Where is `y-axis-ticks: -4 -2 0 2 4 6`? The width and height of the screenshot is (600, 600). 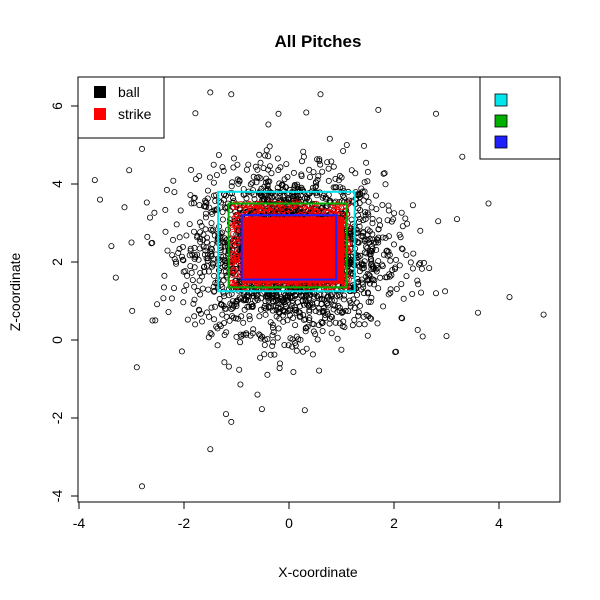
y-axis-ticks: -4 -2 0 2 4 6 is located at coordinates (63, 302).